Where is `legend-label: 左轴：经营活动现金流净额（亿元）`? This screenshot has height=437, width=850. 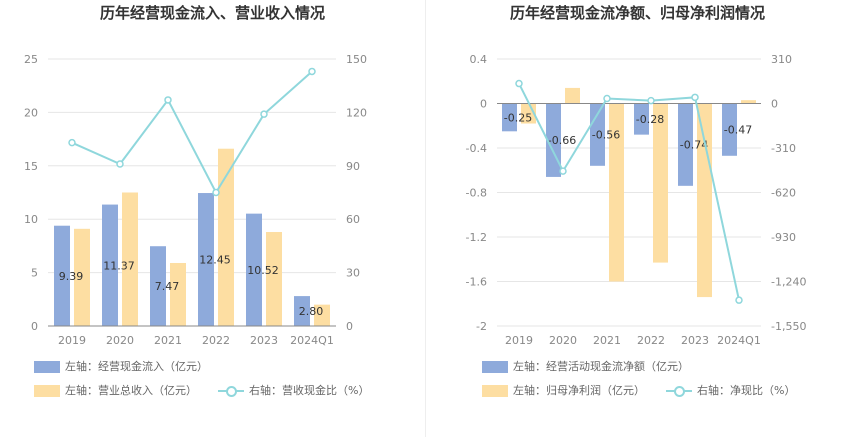 legend-label: 左轴：经营活动现金流净额（亿元） is located at coordinates (601, 366).